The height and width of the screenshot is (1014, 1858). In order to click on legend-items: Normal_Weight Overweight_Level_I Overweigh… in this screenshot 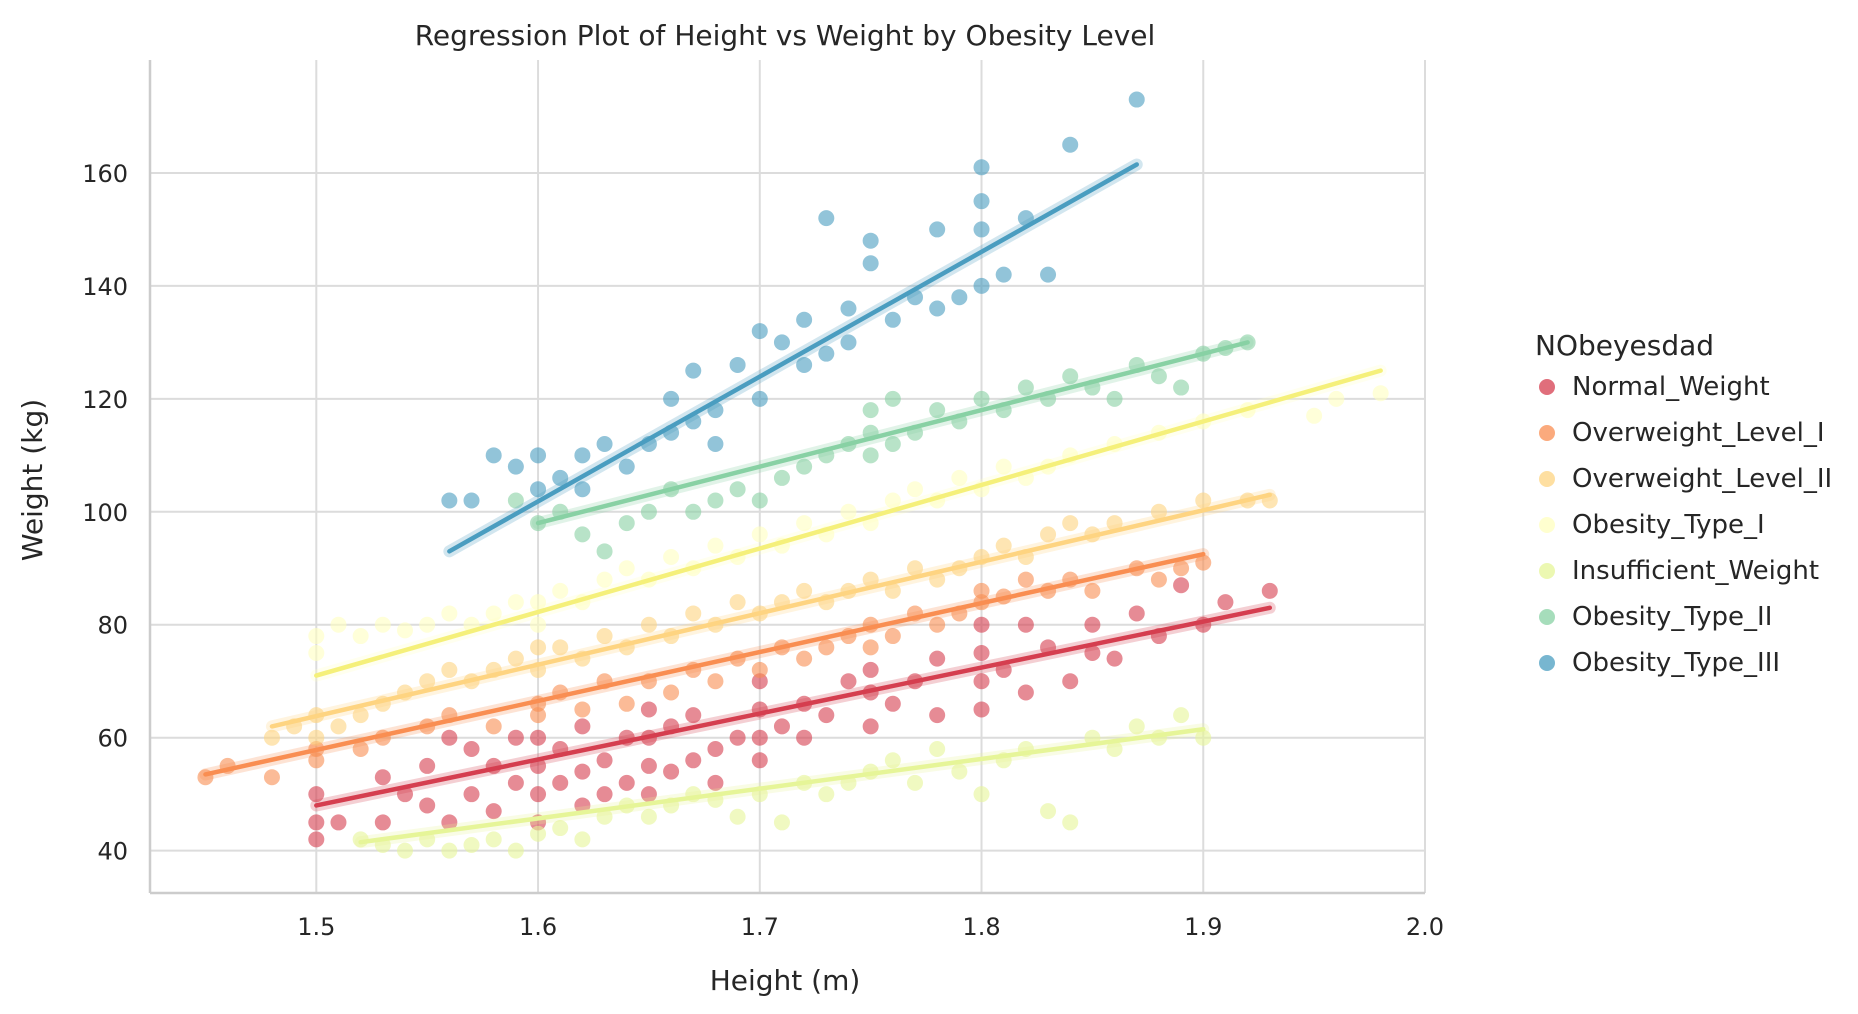, I will do `click(1685, 525)`.